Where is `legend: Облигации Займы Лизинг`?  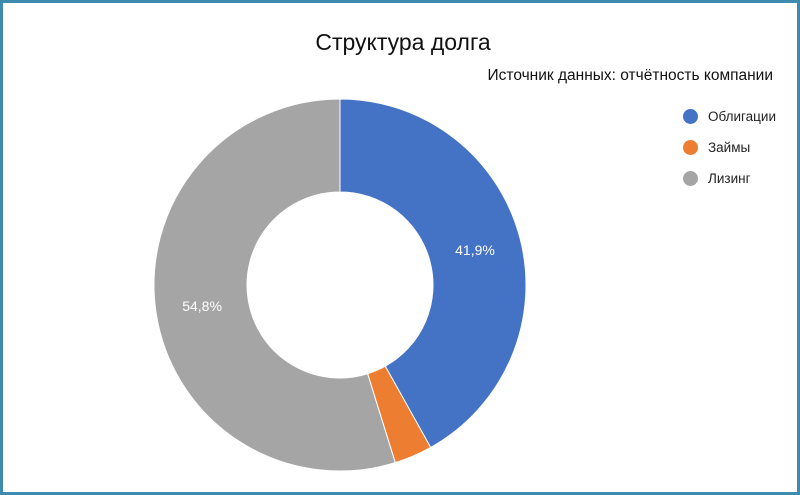 legend: Облигации Займы Лизинг is located at coordinates (729, 147).